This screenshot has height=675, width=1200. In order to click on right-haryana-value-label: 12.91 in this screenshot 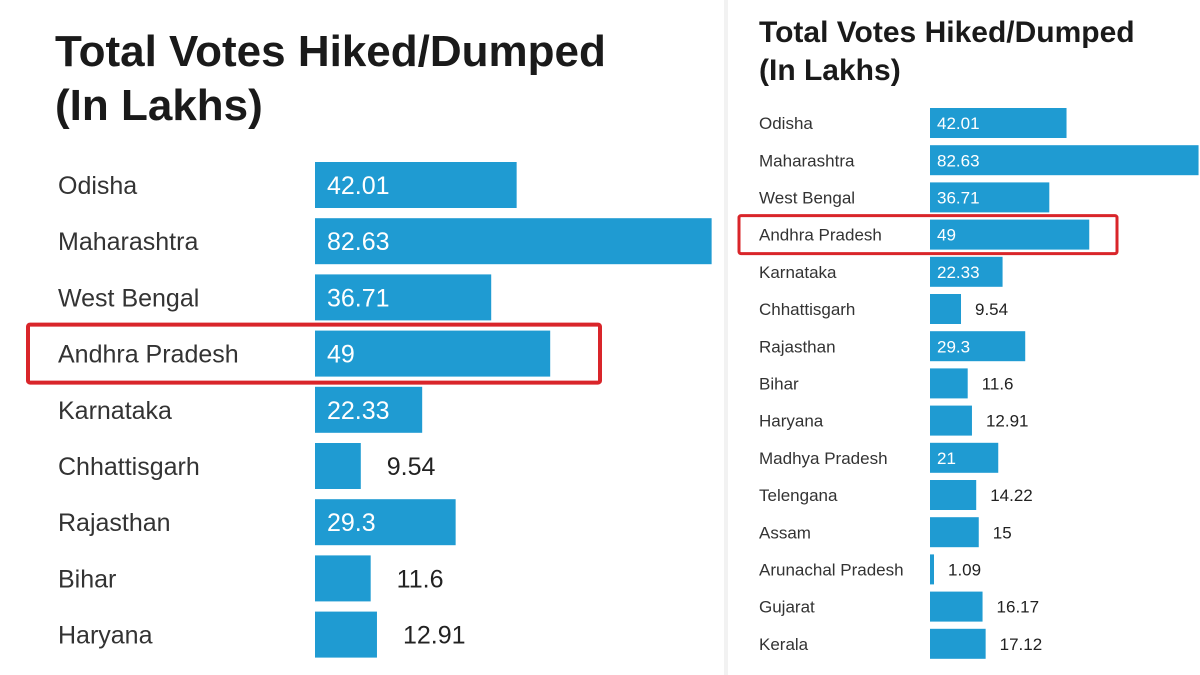, I will do `click(1007, 421)`.